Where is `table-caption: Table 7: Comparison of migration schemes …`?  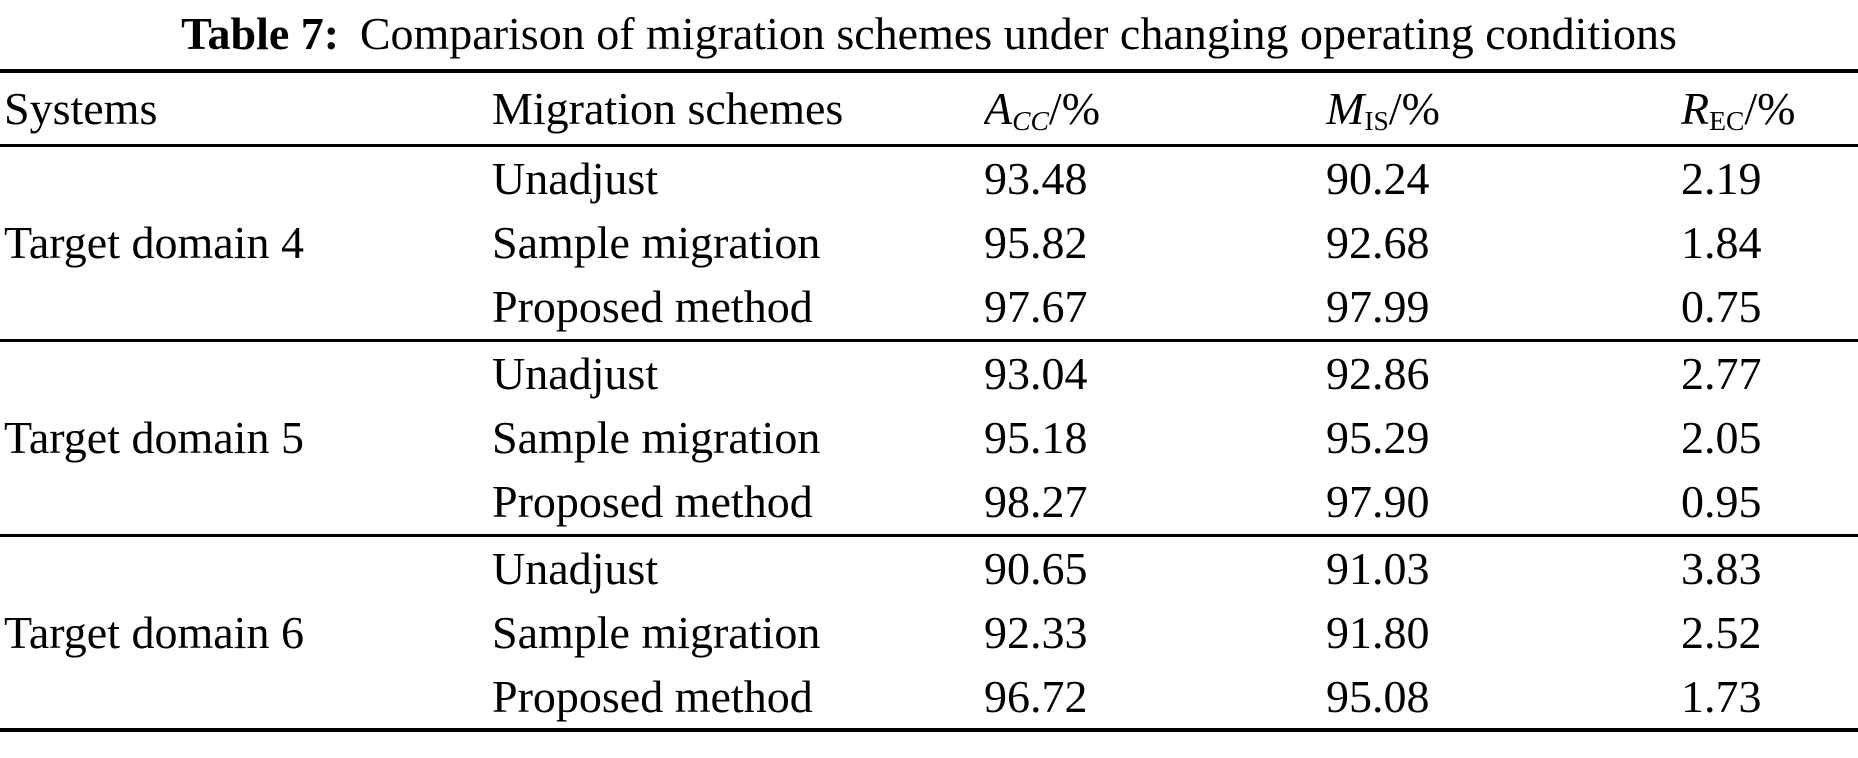 table-caption: Table 7: Comparison of migration schemes … is located at coordinates (929, 31).